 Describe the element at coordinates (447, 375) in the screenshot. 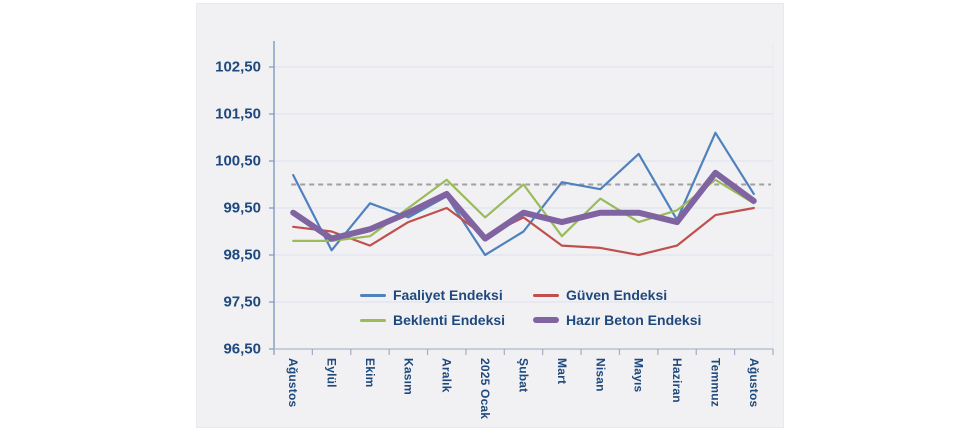

I see `x-axis-label: Aralık` at that location.